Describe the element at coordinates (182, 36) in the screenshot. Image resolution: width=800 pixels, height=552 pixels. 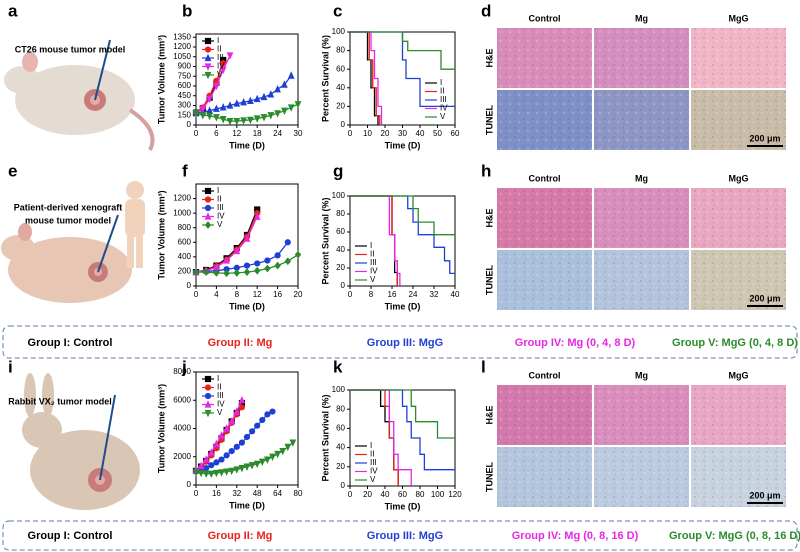
I see `y-tick-label: 1350` at that location.